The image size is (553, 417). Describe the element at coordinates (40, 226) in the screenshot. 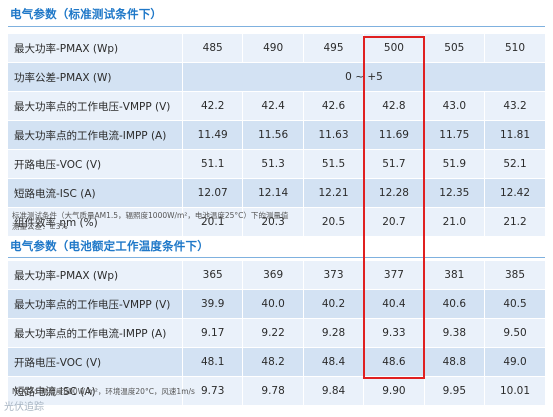

I see `stc-note-line2: 测量公差：±3%` at that location.